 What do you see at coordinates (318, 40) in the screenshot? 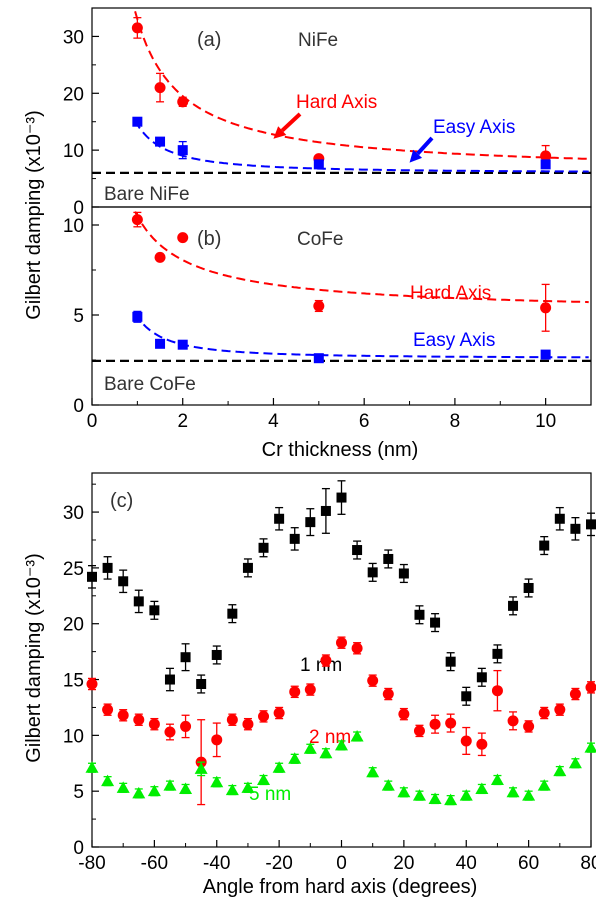
I see `panel-a-material: NiFe` at bounding box center [318, 40].